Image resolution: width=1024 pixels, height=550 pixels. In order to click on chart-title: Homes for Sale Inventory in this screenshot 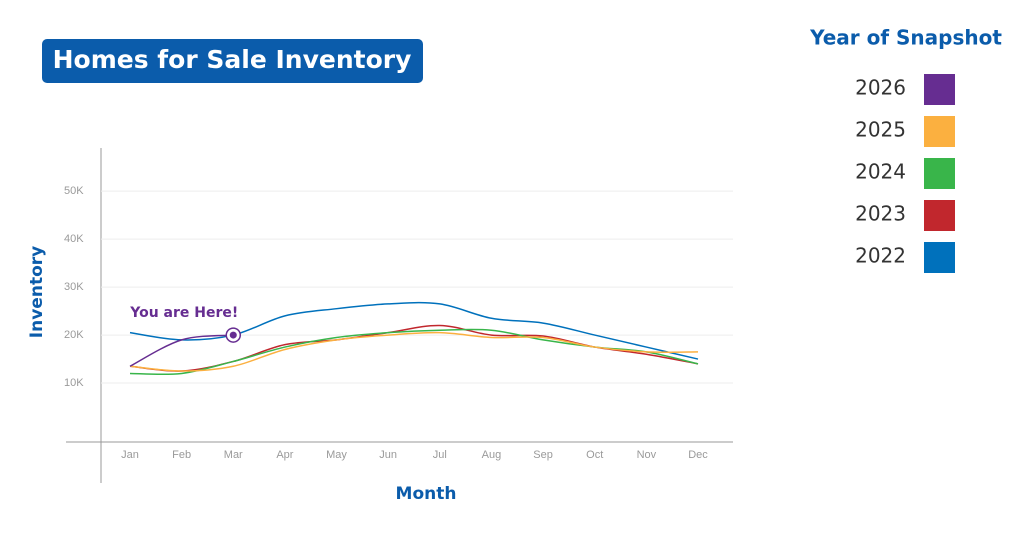, I will do `click(232, 59)`.